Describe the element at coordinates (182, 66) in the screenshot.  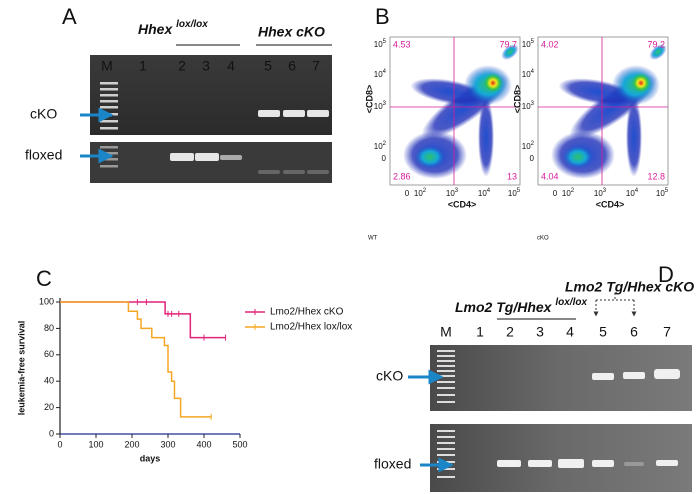
I see `lane-label: 2` at that location.